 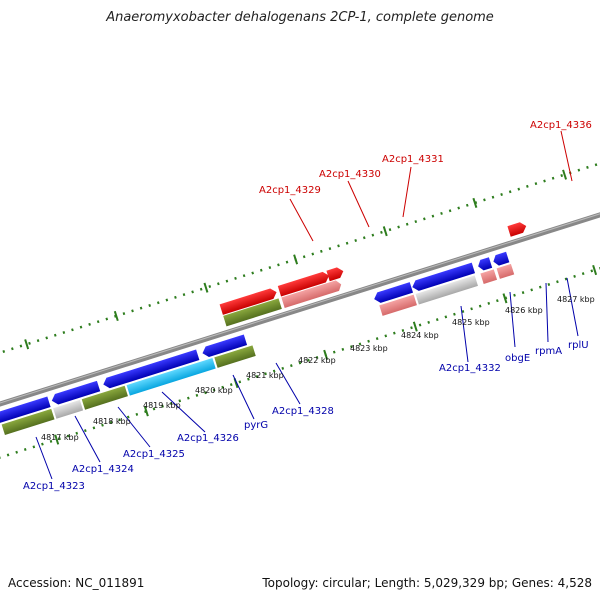 I want to click on kbp-label: 4826 kbp, so click(x=524, y=310).